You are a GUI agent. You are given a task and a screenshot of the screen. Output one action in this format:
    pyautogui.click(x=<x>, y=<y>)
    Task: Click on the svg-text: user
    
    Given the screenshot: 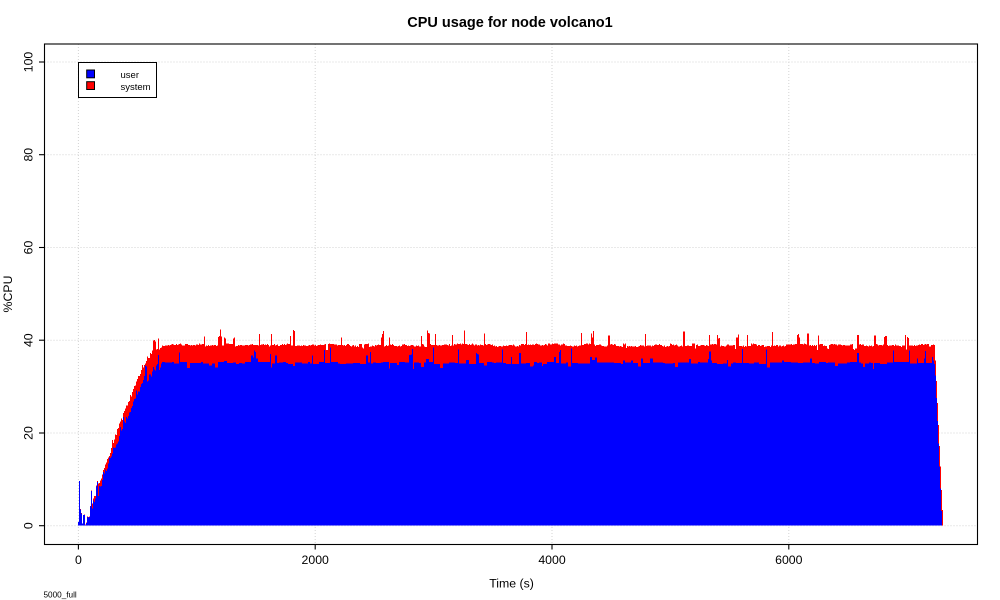 What is the action you would take?
    pyautogui.click(x=130, y=75)
    